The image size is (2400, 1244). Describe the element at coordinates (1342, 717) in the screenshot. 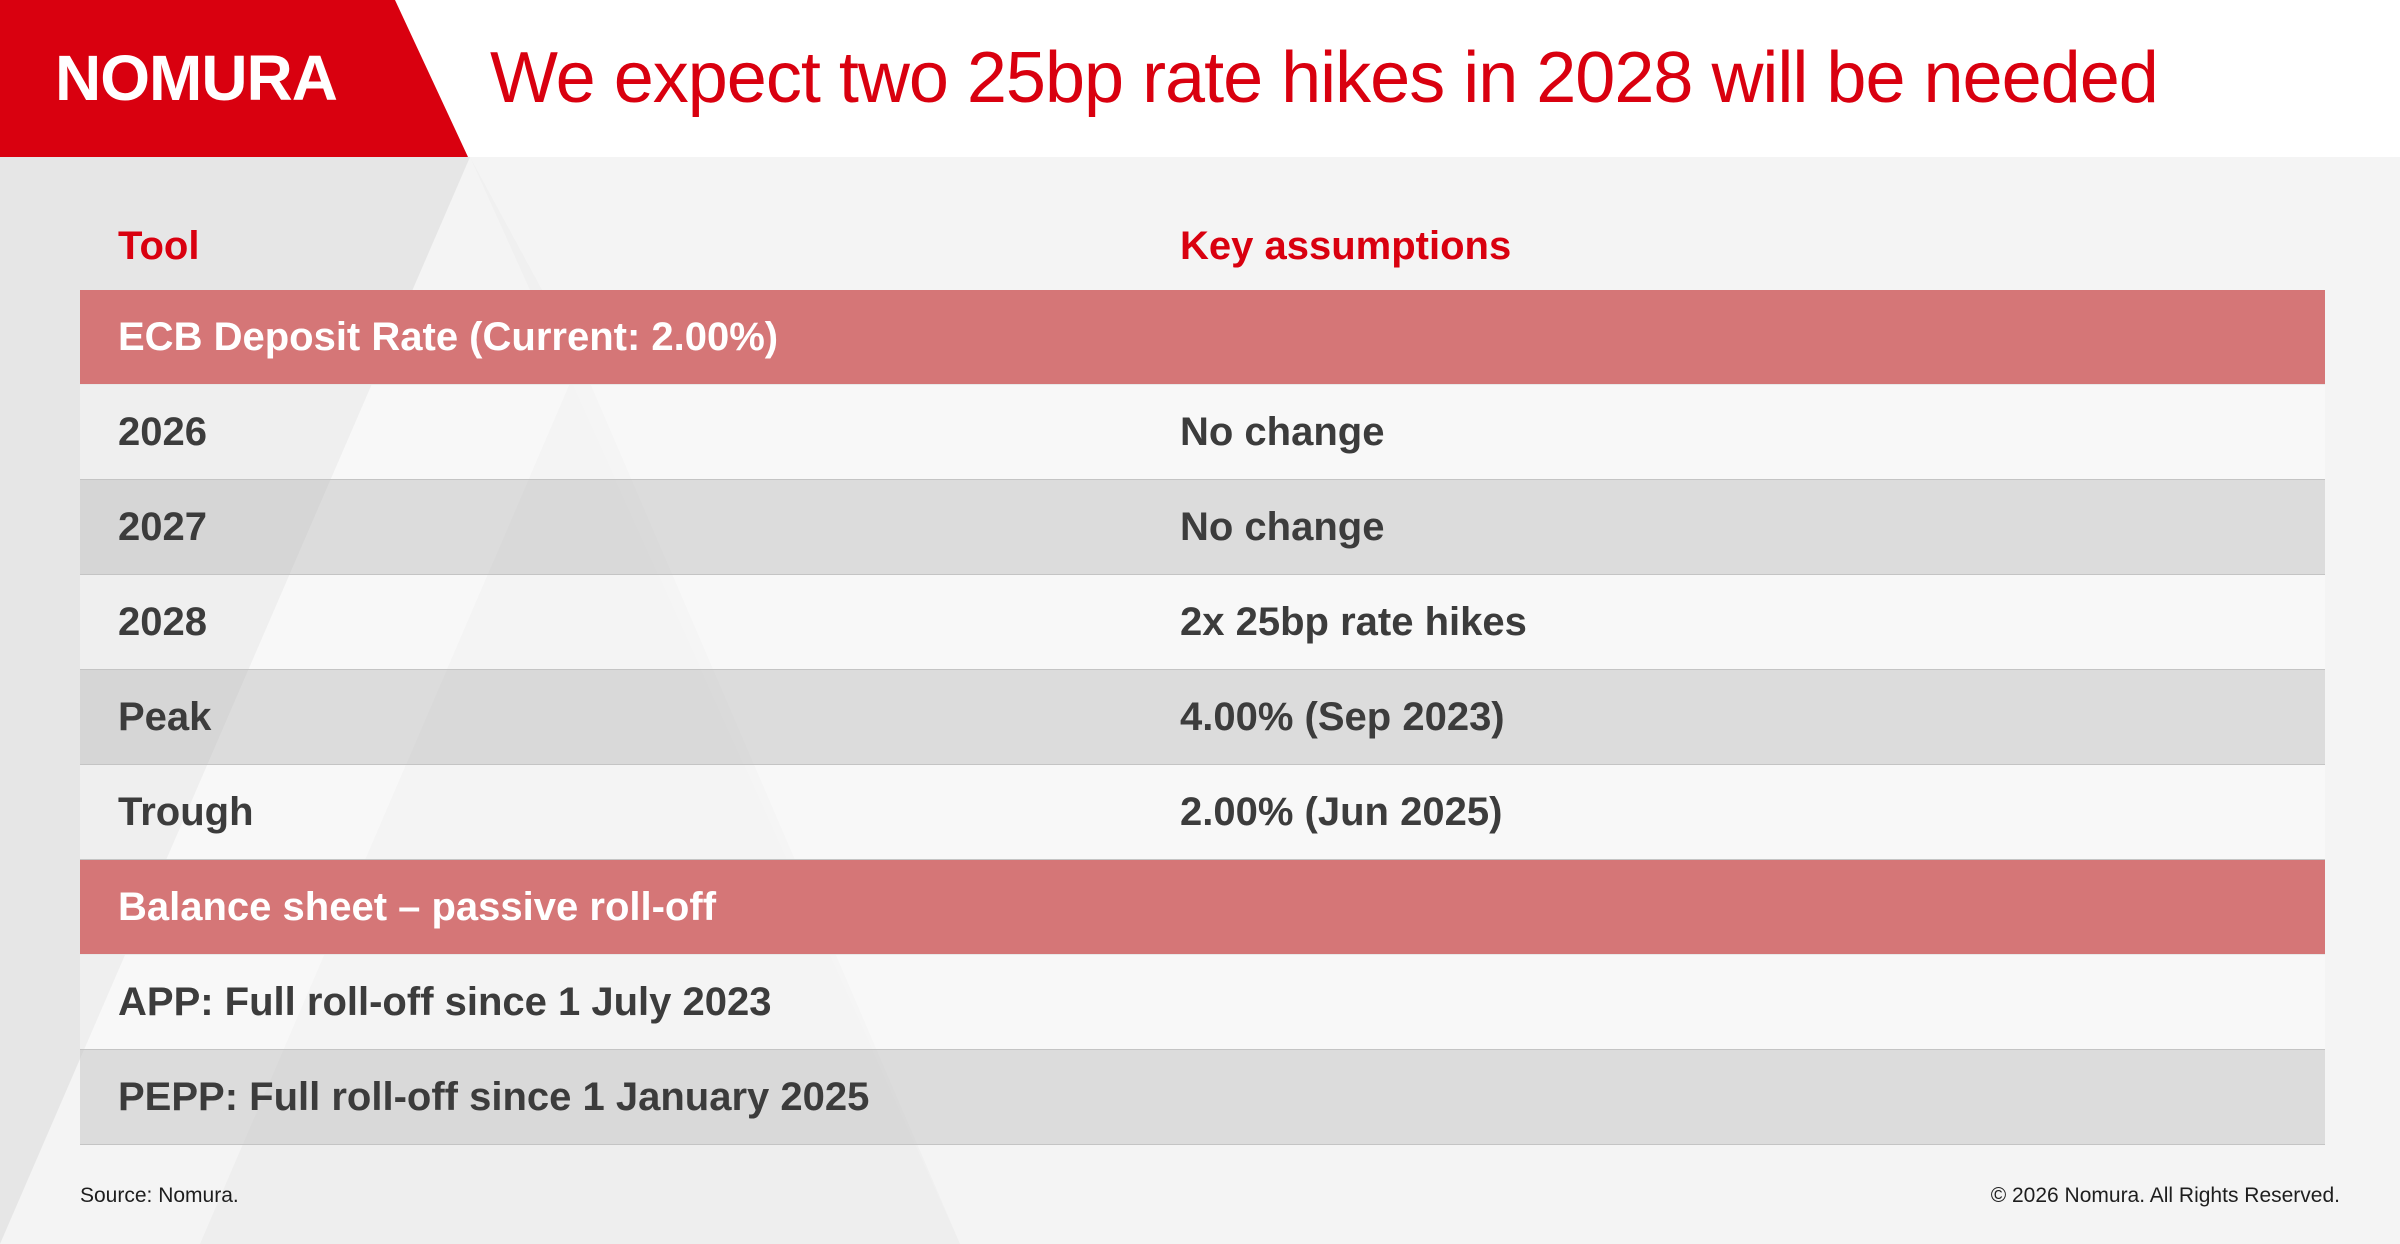

I see `assumption-cell: 4.00% (Sep 2023)` at that location.